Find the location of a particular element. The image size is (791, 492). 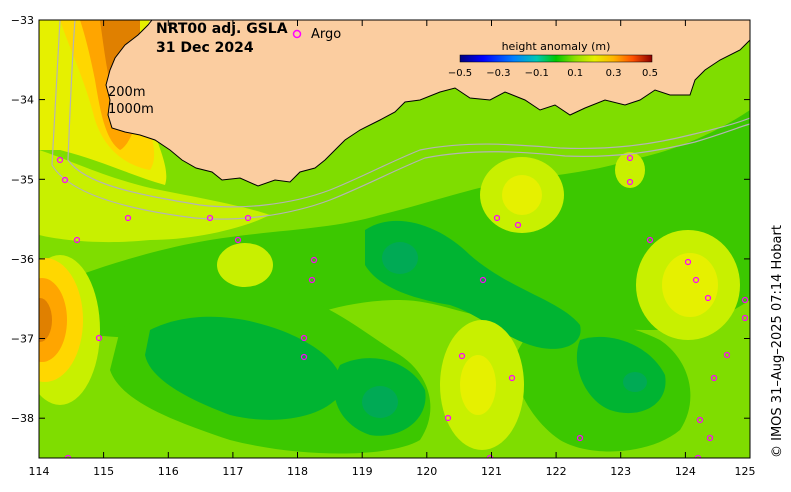

argo-legend: Argo is located at coordinates (316, 34).